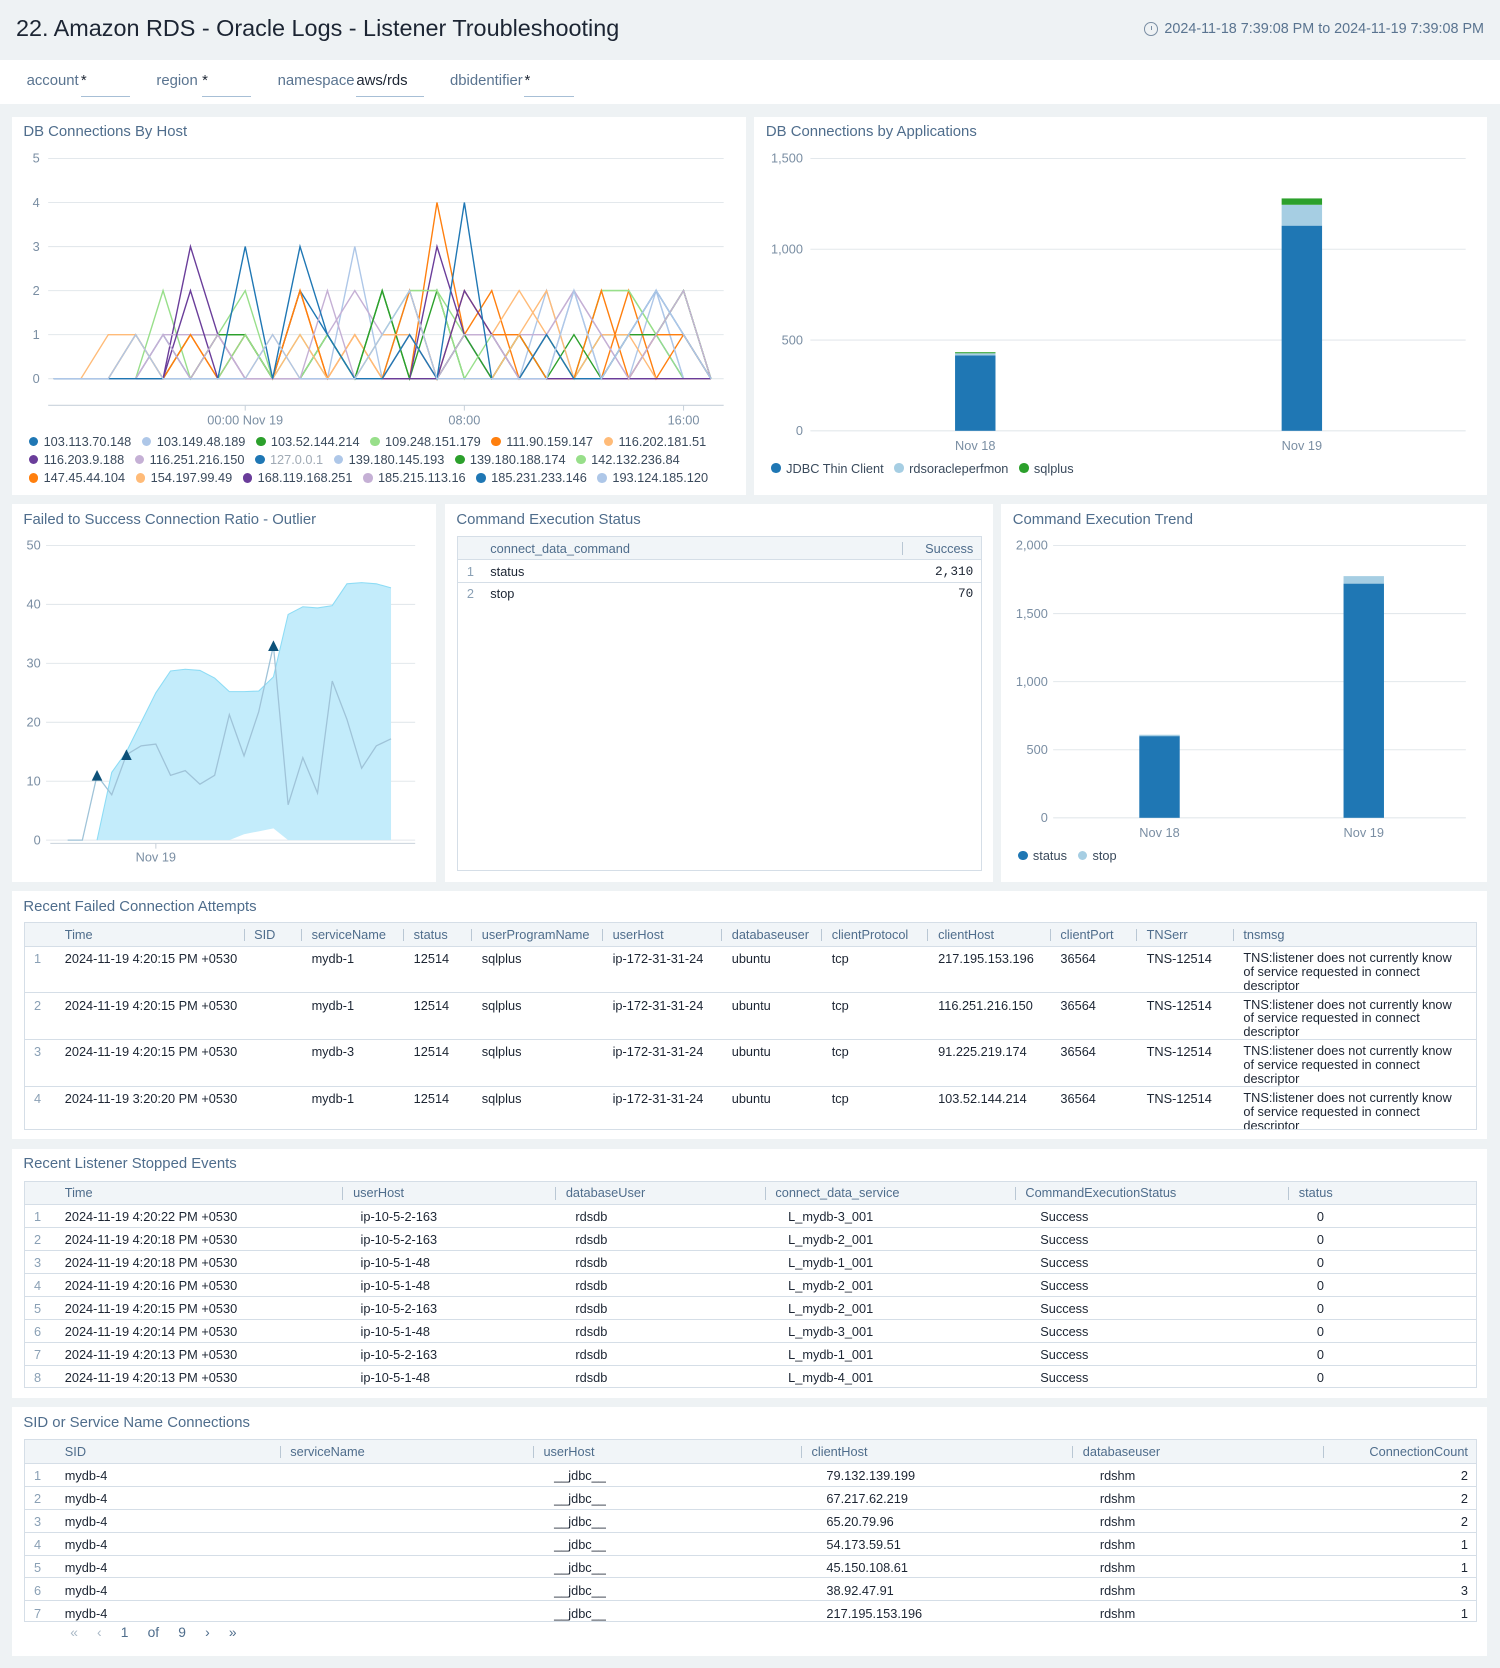 This screenshot has height=1668, width=1500. What do you see at coordinates (229, 743) in the screenshot?
I see `ratio-line` at bounding box center [229, 743].